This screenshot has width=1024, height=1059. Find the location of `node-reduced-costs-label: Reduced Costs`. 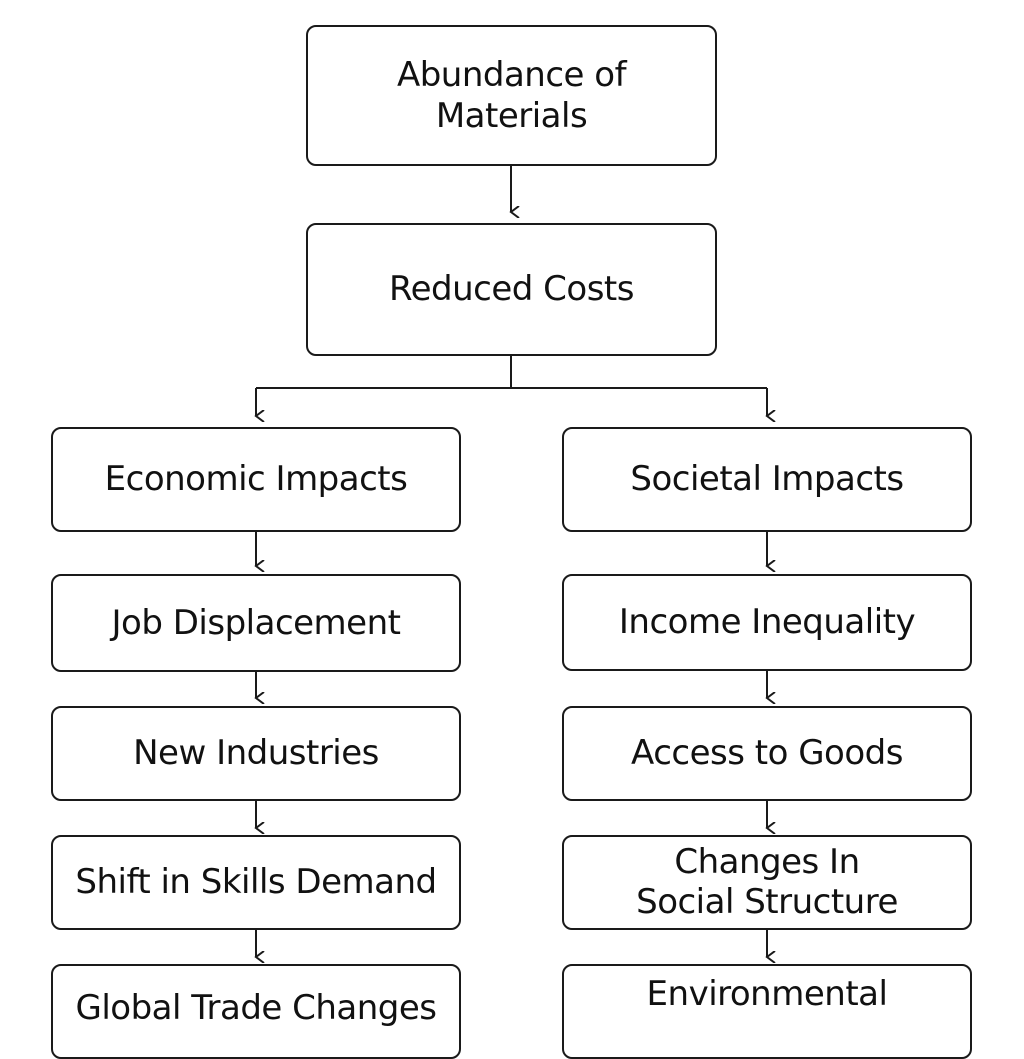

node-reduced-costs-label: Reduced Costs is located at coordinates (511, 289).